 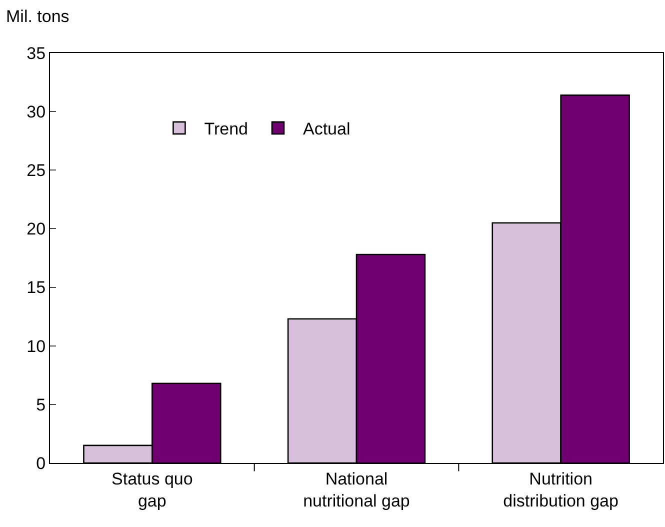 I want to click on y-tick-label: 30, so click(x=36, y=112).